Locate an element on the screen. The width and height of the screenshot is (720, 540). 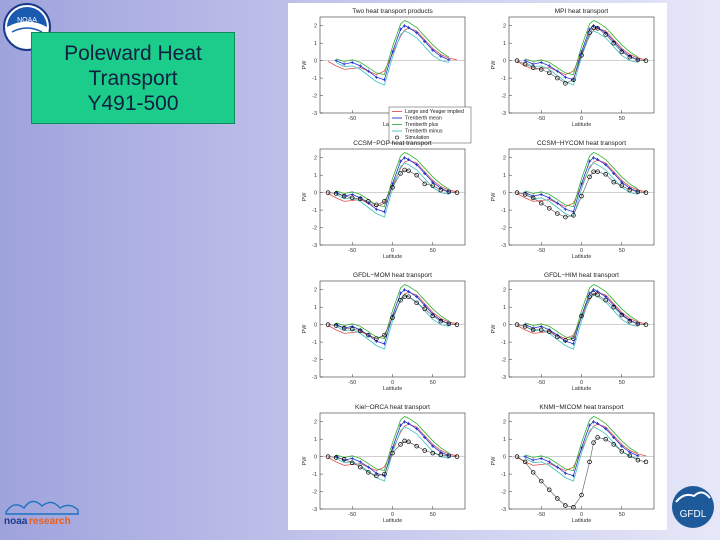
legend-entry: Trenberth minus is located at coordinates (424, 132).